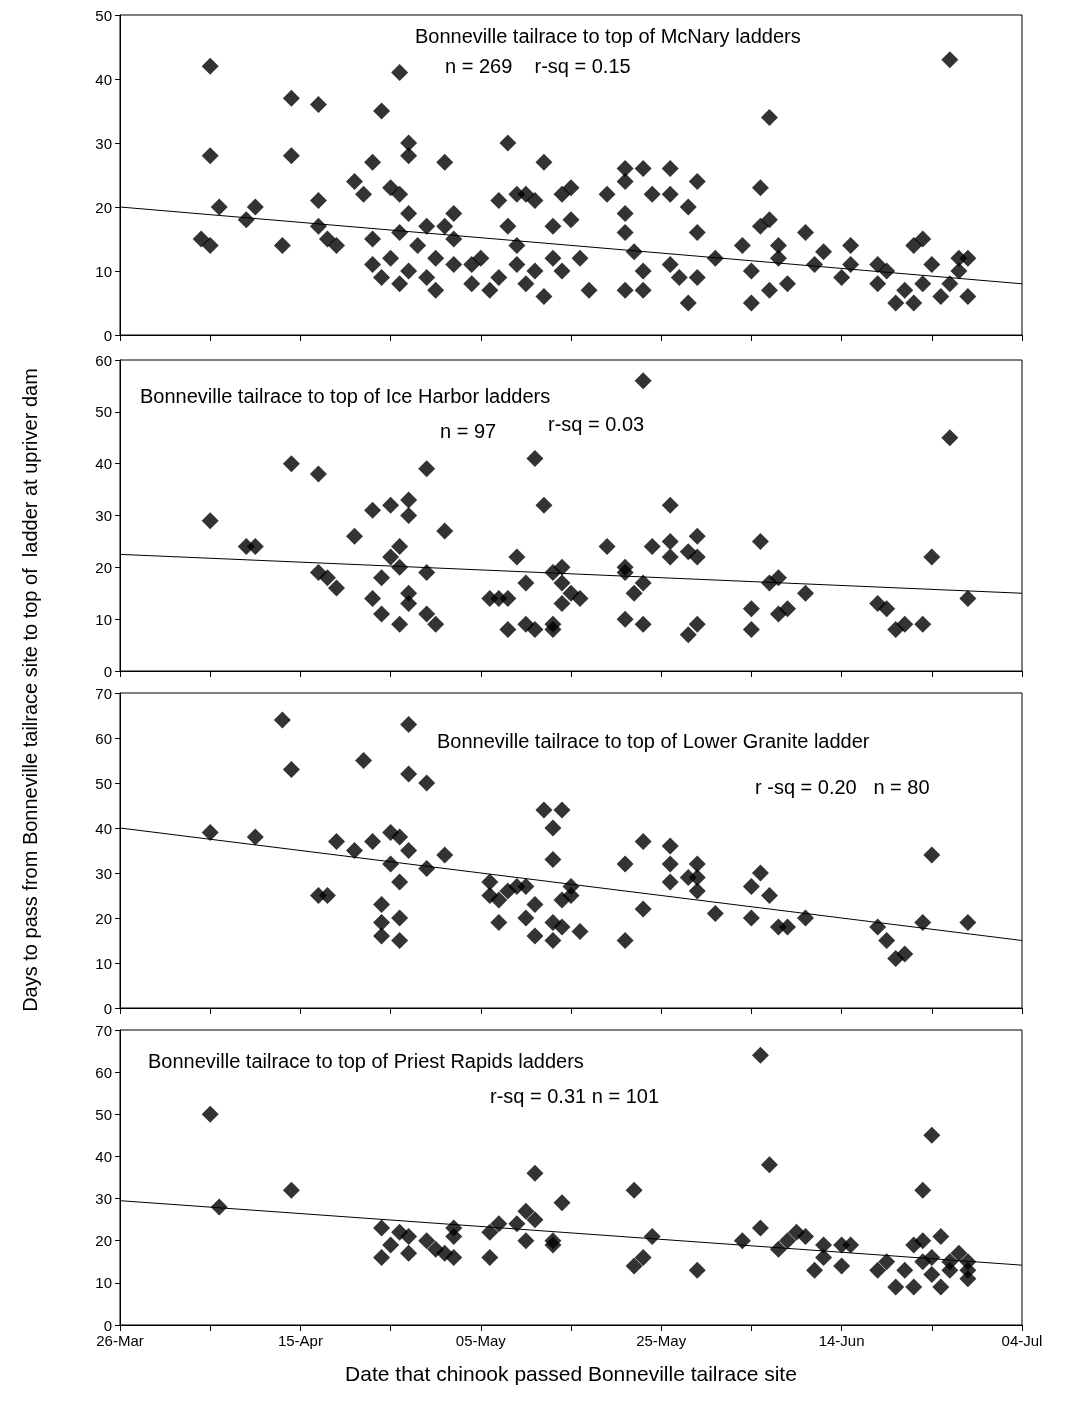 This screenshot has height=1422, width=1065. Describe the element at coordinates (653, 741) in the screenshot. I see `text: Bonneville tailrace to top of Lower Granite ladder` at that location.